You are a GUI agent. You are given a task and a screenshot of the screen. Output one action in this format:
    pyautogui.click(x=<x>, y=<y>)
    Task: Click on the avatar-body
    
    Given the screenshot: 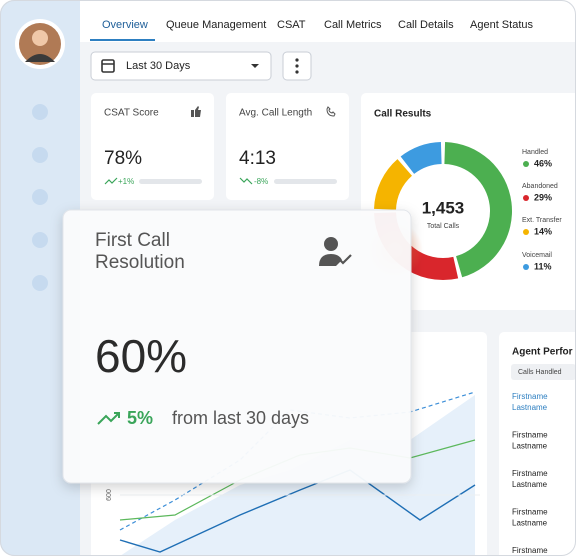 What is the action you would take?
    pyautogui.click(x=40, y=58)
    